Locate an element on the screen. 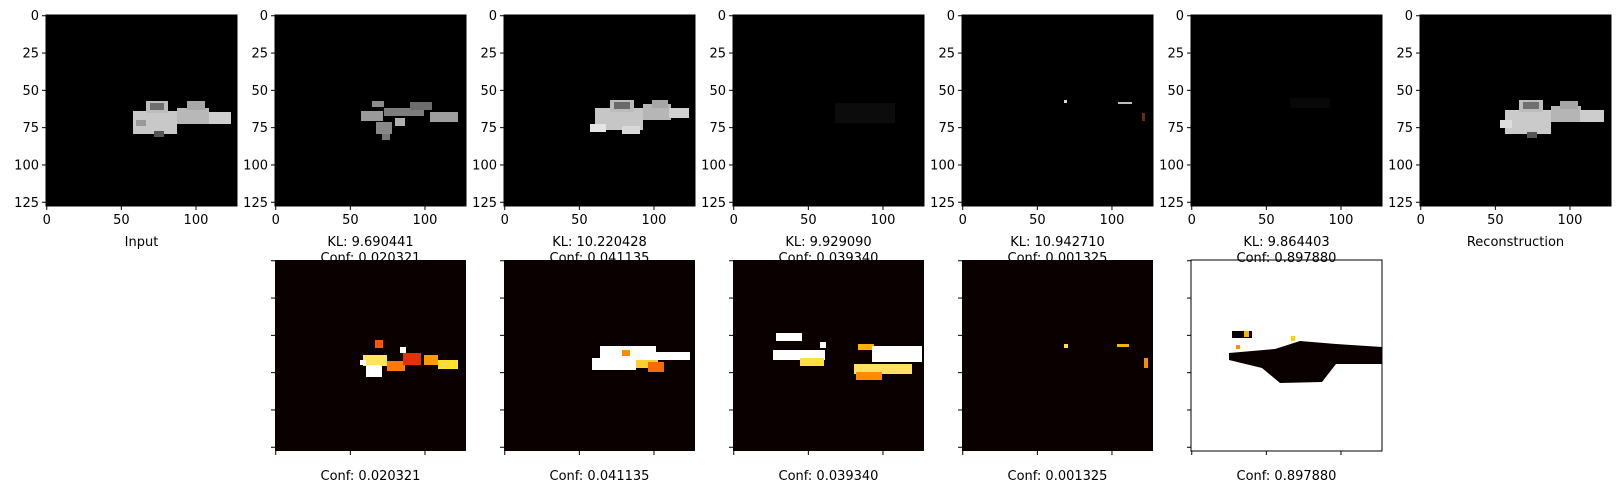 The height and width of the screenshot is (488, 1621). map-frame is located at coordinates (1286, 355).